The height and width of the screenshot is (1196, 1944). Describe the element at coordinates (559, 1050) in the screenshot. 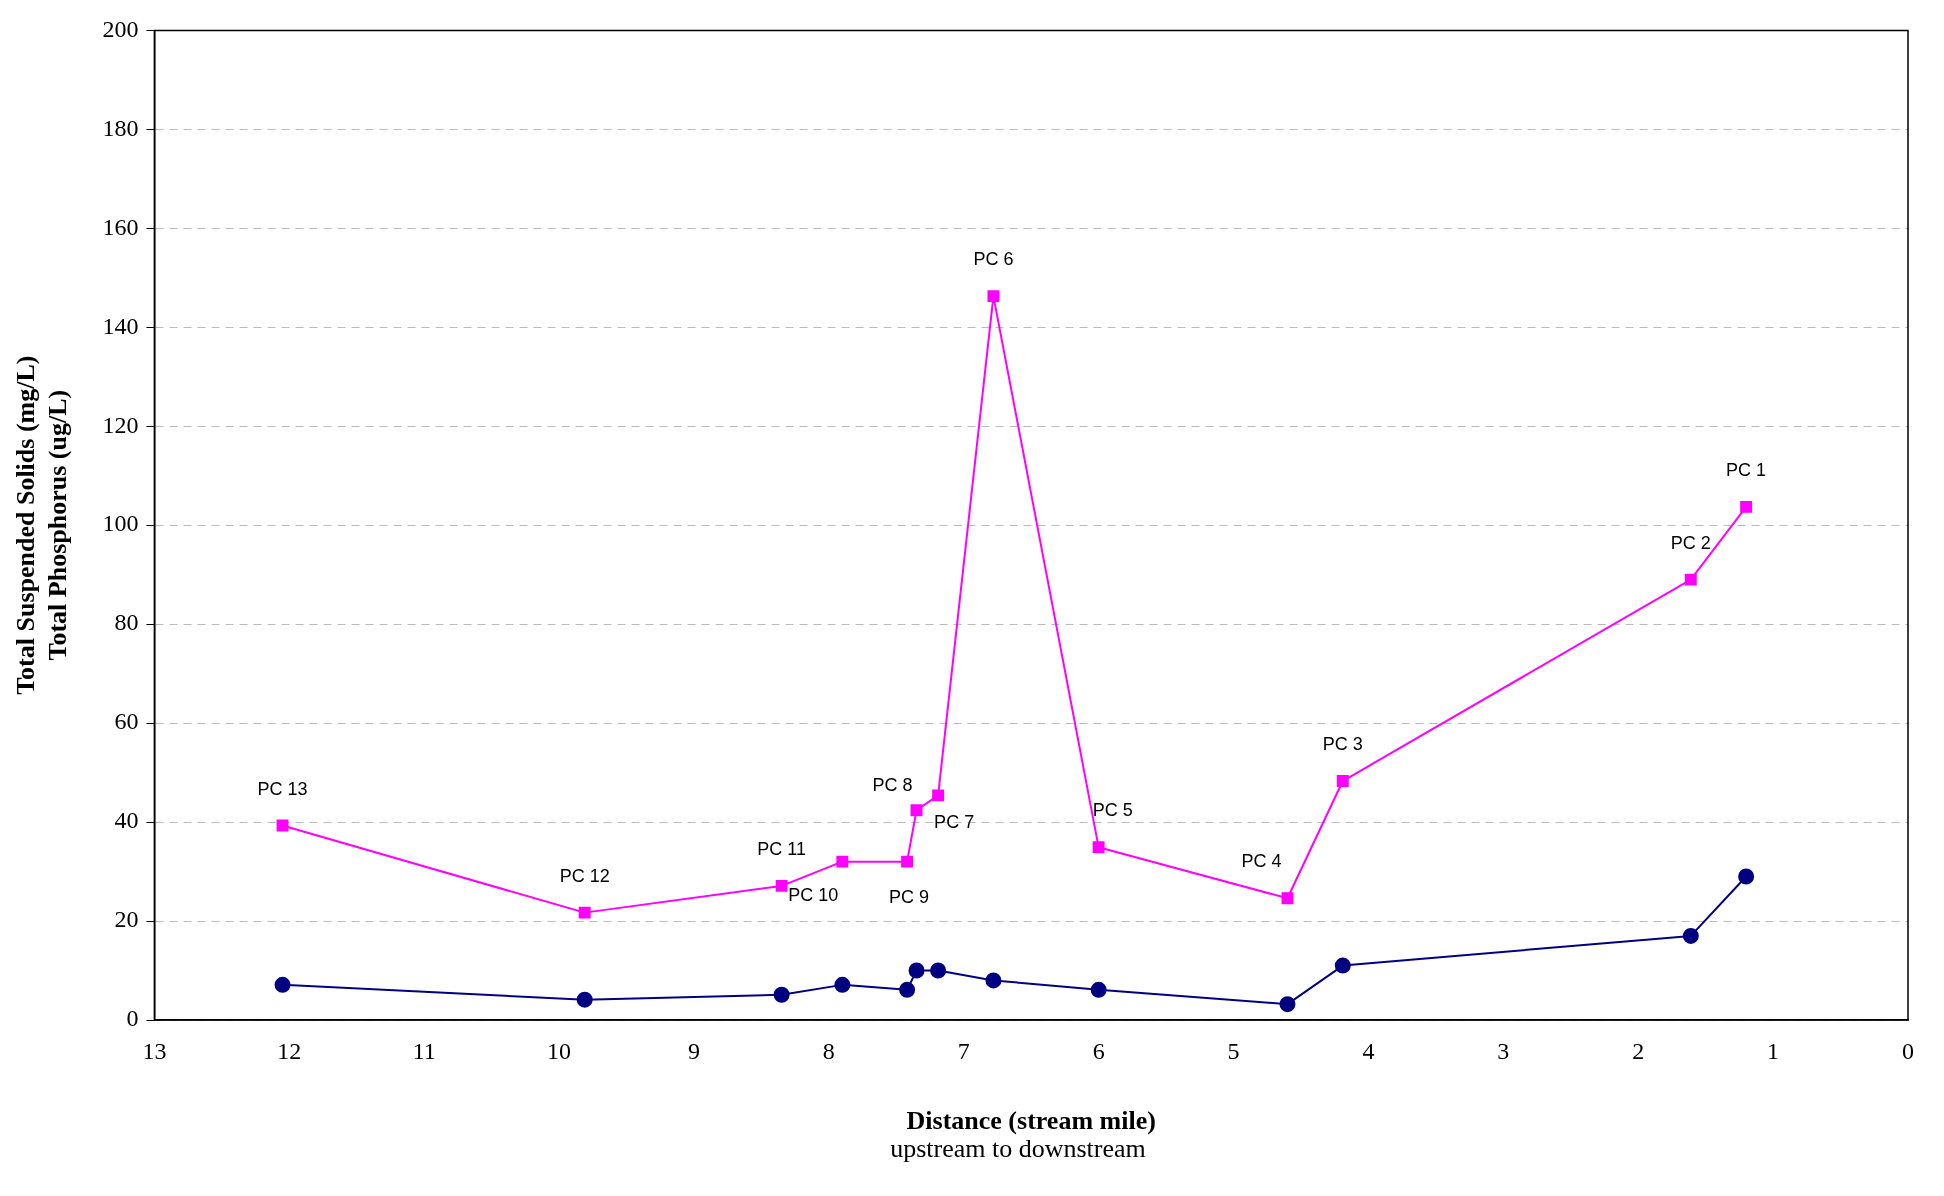

I see `x-tick-label: 10` at that location.